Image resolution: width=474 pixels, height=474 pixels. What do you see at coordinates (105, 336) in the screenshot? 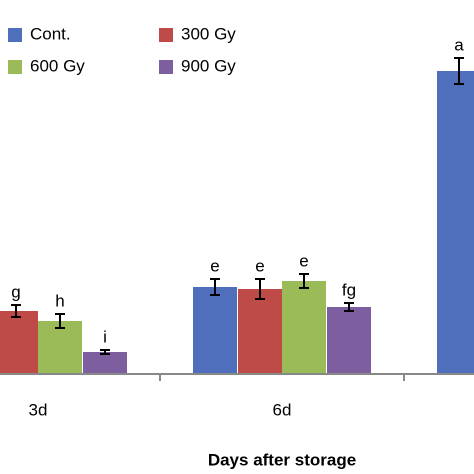
I see `significance-letter: i` at bounding box center [105, 336].